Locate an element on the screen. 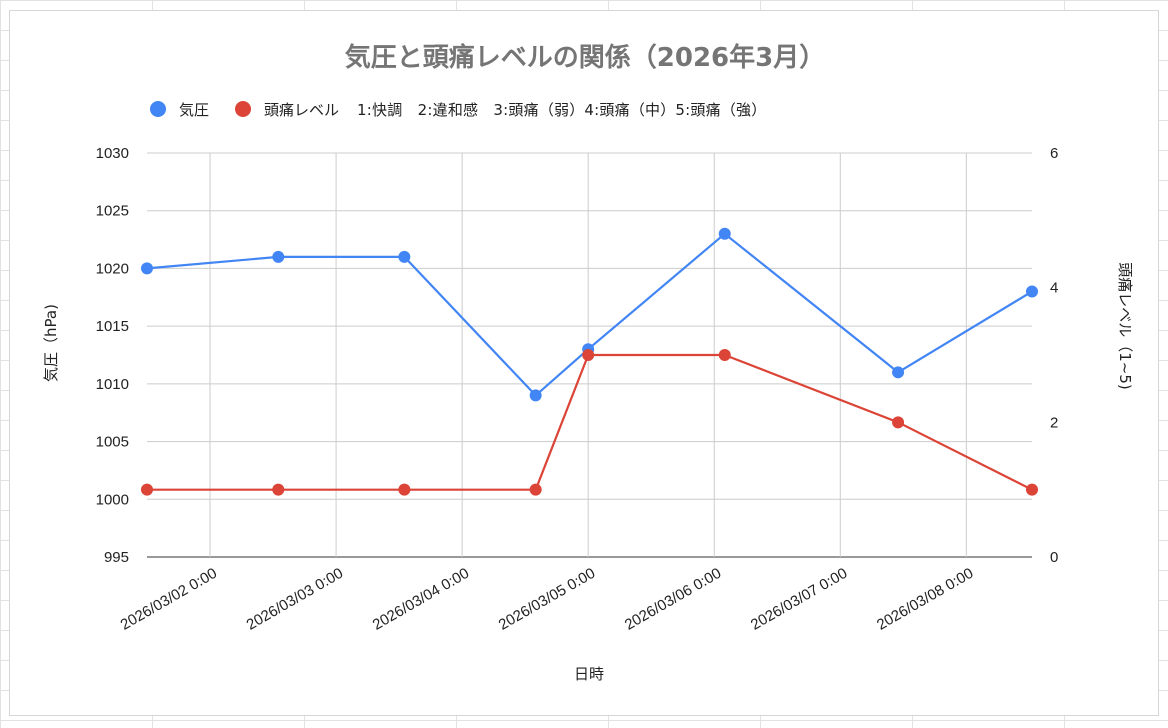  y-left-tick-label: 1020 is located at coordinates (112, 268).